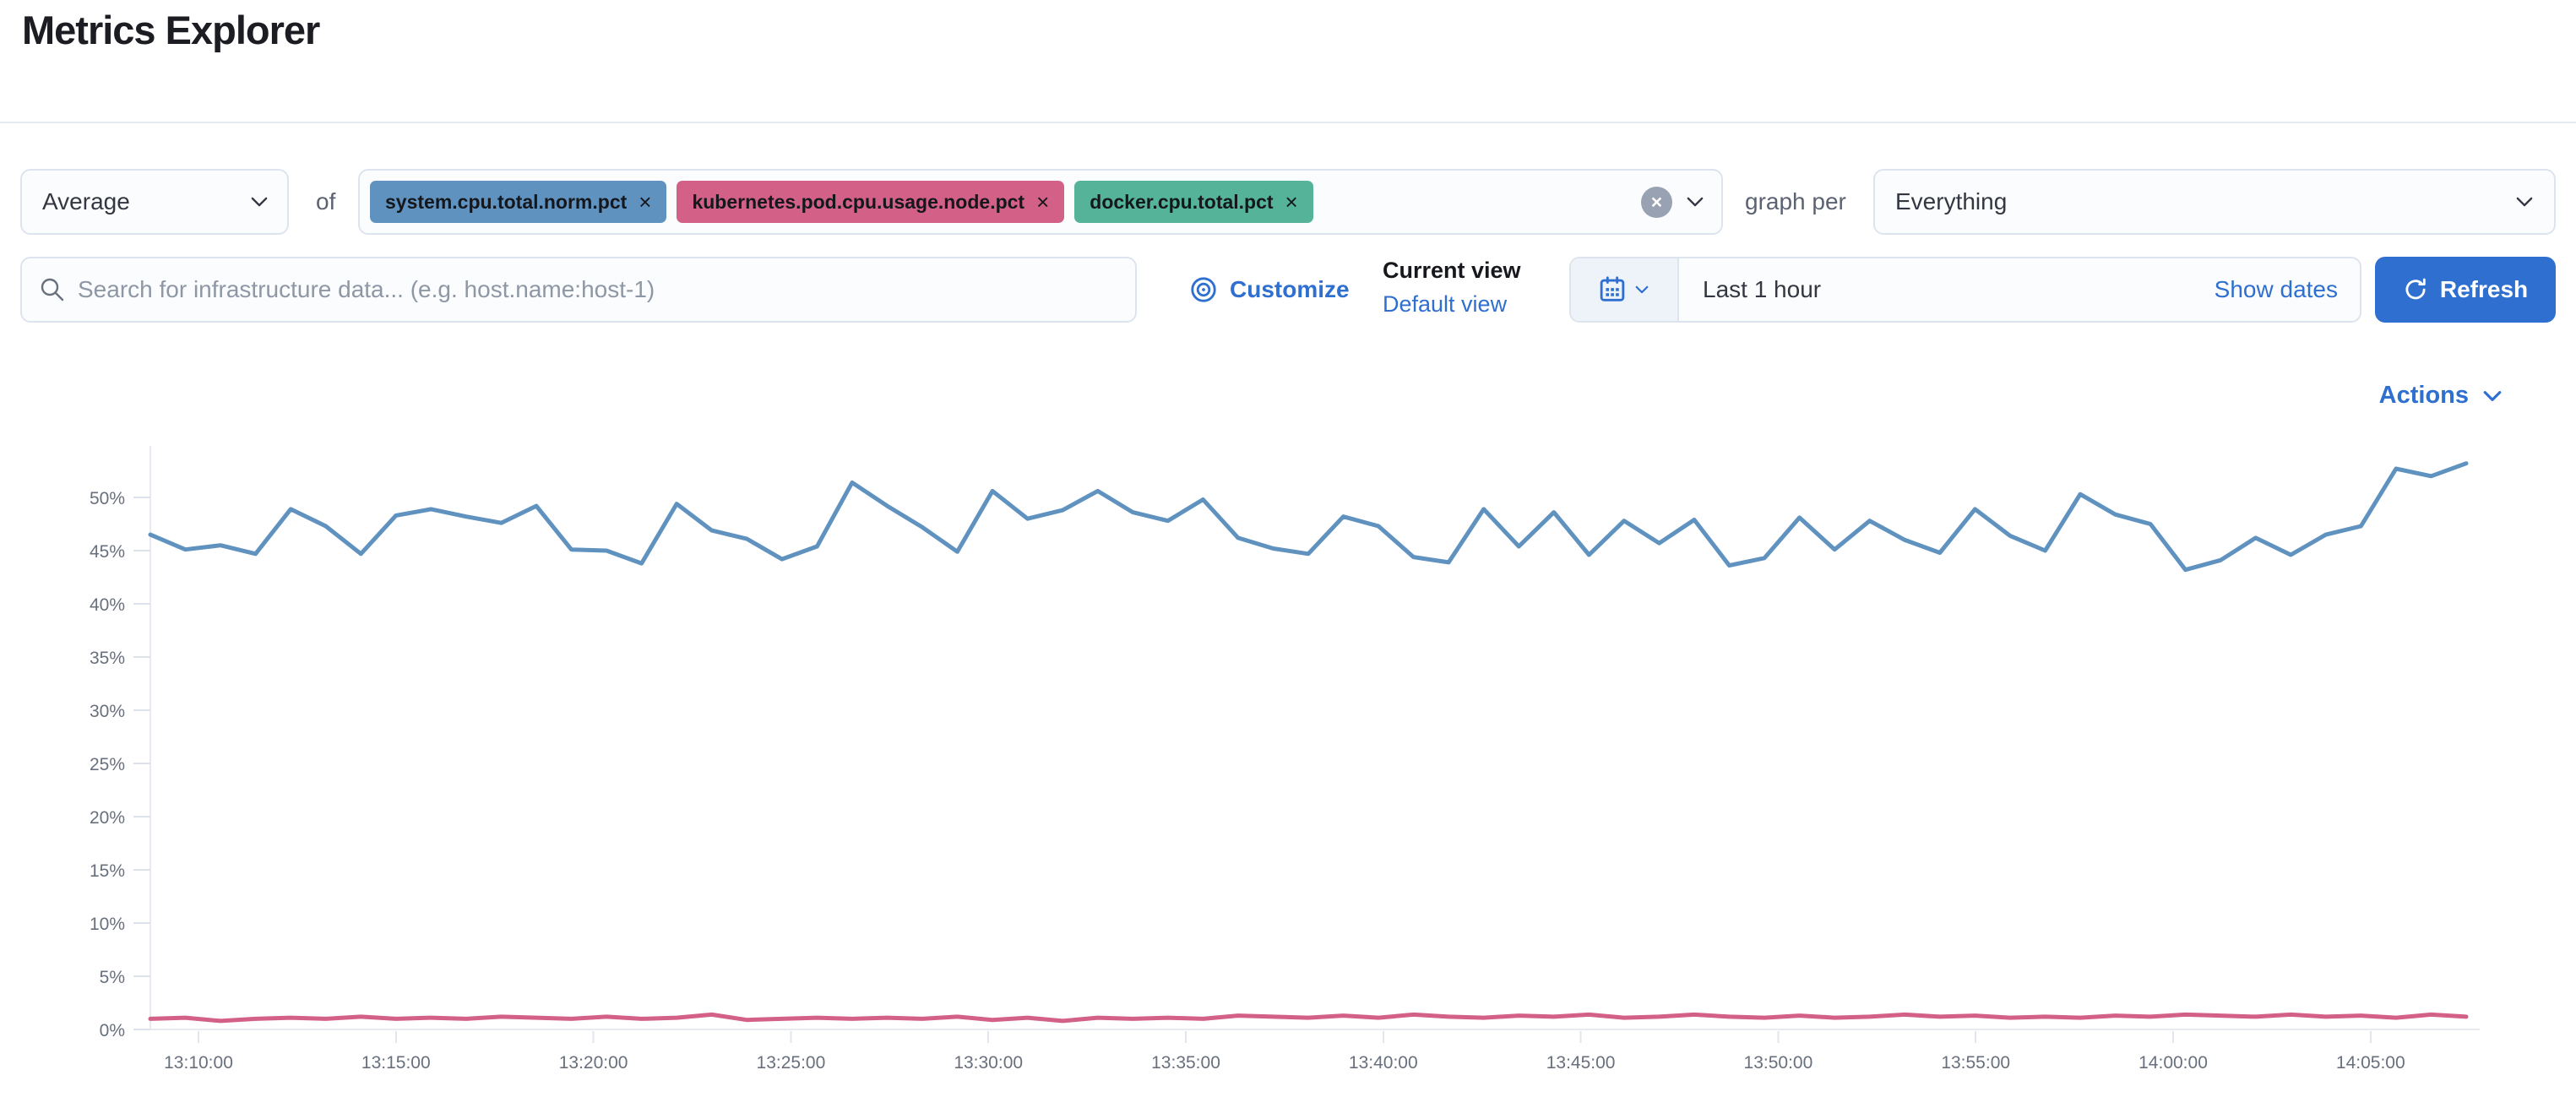  I want to click on refresh-label: Refresh, so click(2484, 289).